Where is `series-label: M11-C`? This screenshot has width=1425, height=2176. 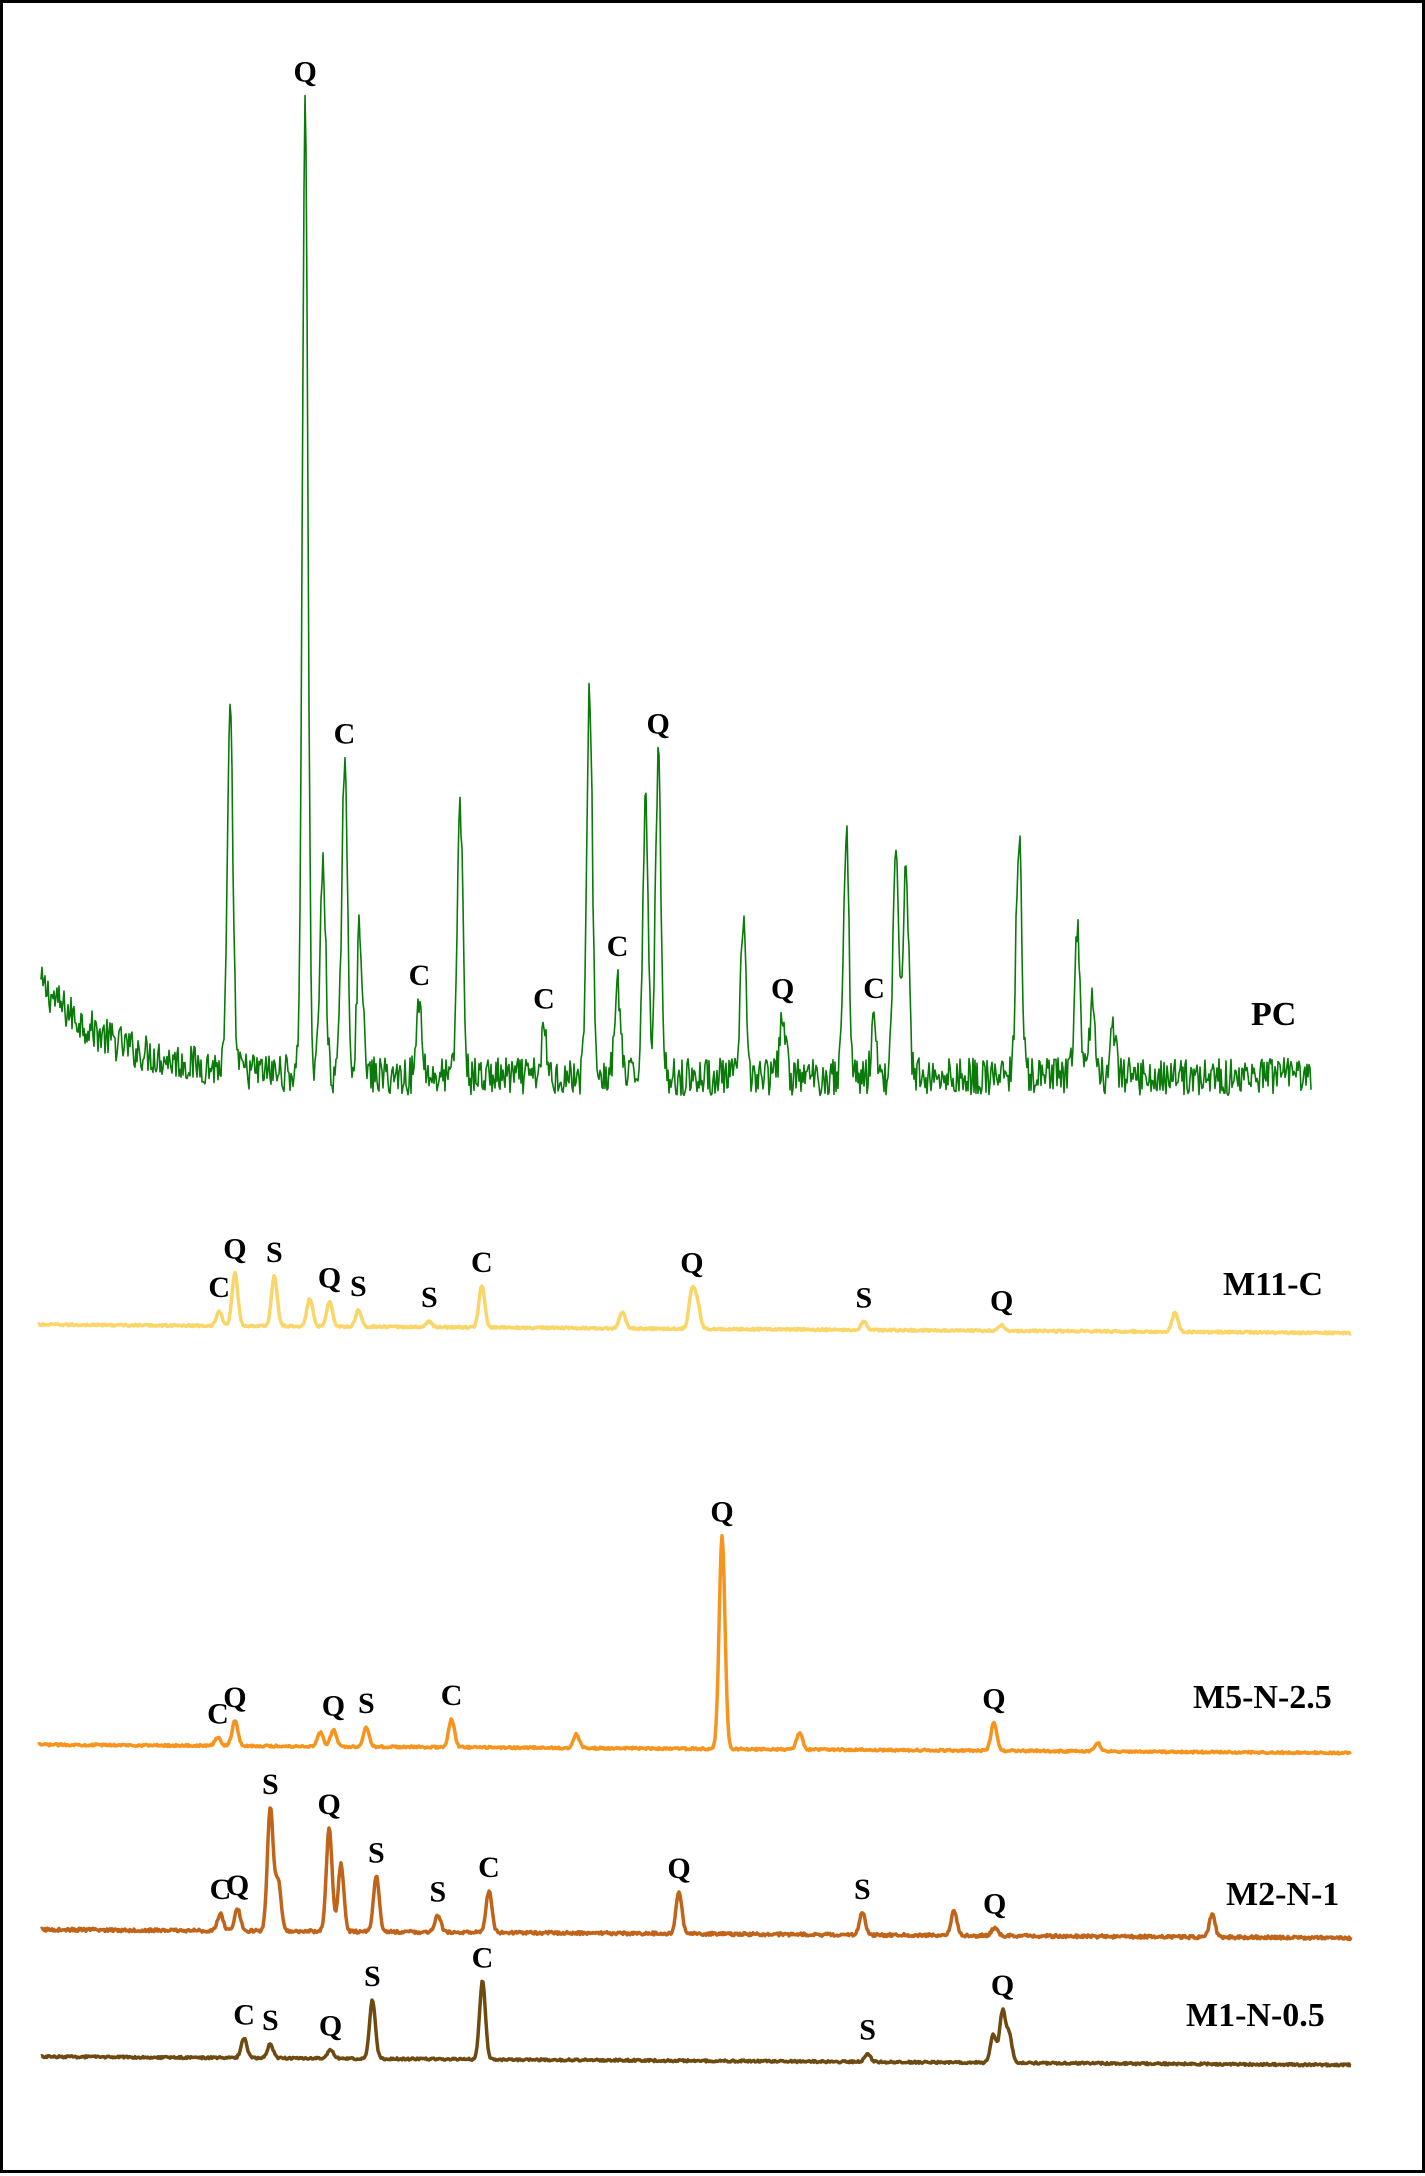
series-label: M11-C is located at coordinates (1273, 1284).